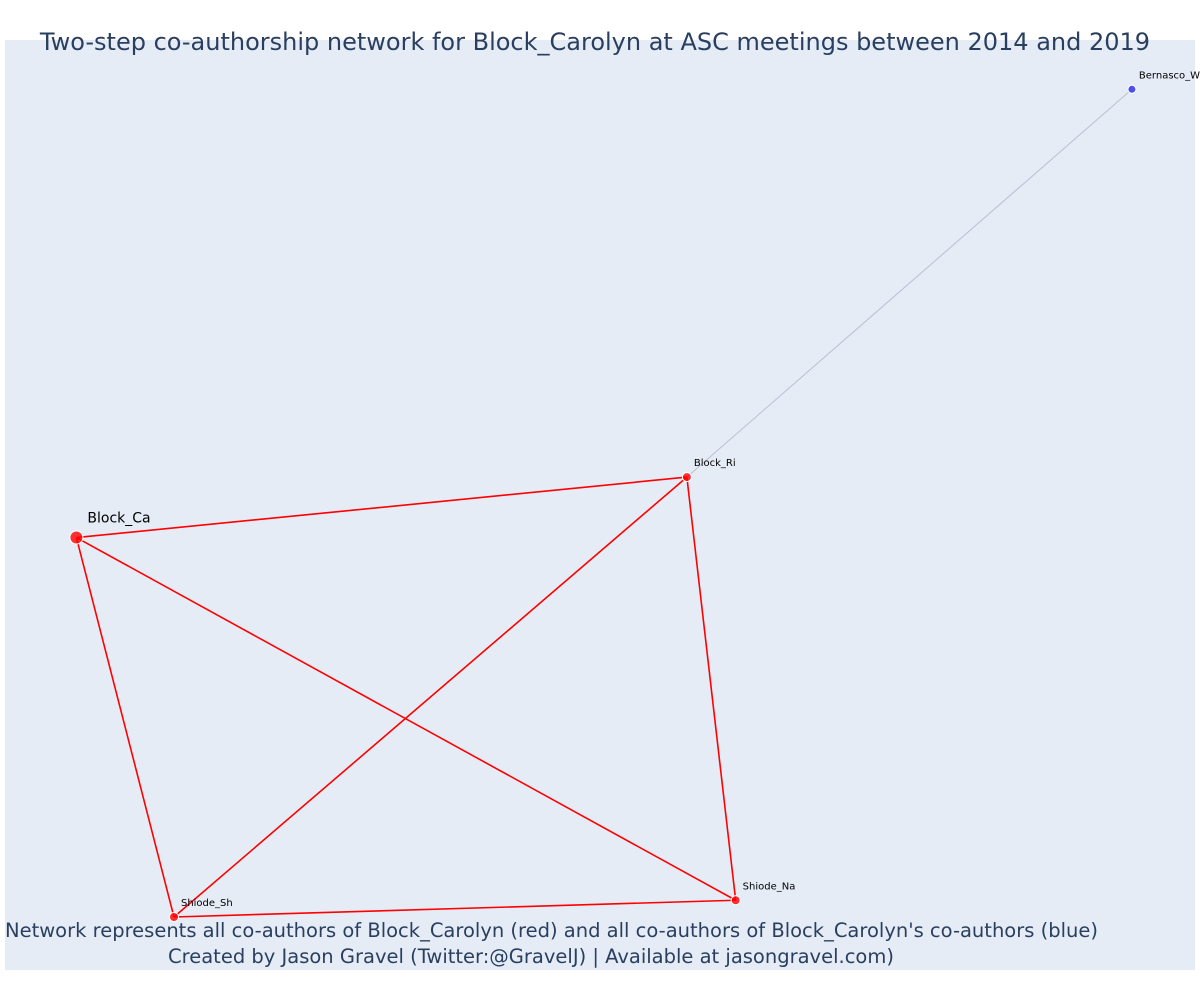 This screenshot has width=1200, height=1000. Describe the element at coordinates (1132, 89) in the screenshot. I see `node-bernasco_wi` at that location.